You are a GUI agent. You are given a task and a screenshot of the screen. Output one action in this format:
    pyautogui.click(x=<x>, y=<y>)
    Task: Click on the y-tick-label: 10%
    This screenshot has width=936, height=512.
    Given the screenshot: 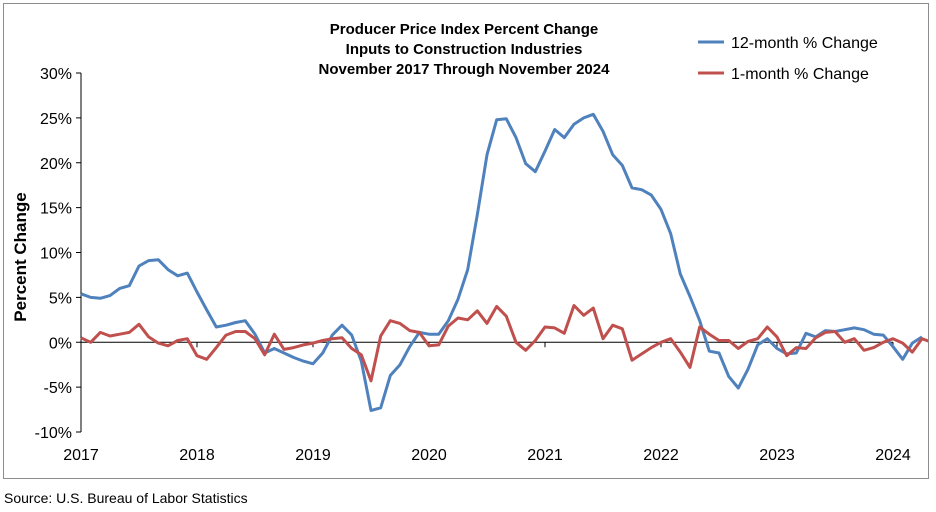 What is the action you would take?
    pyautogui.click(x=56, y=254)
    